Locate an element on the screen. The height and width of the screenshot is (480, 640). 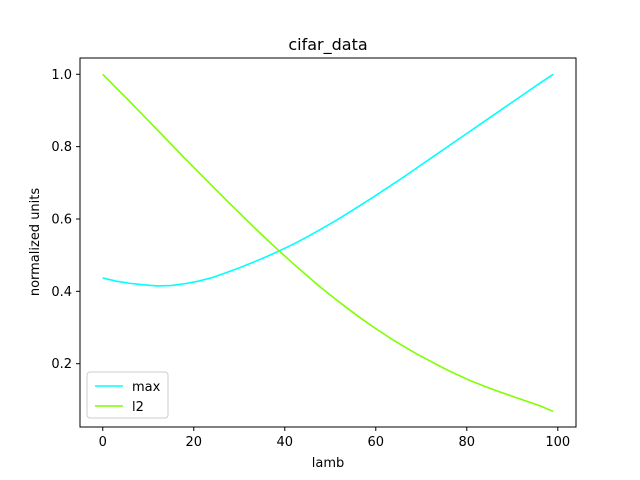
y-tick-label: 0.2 is located at coordinates (61, 364).